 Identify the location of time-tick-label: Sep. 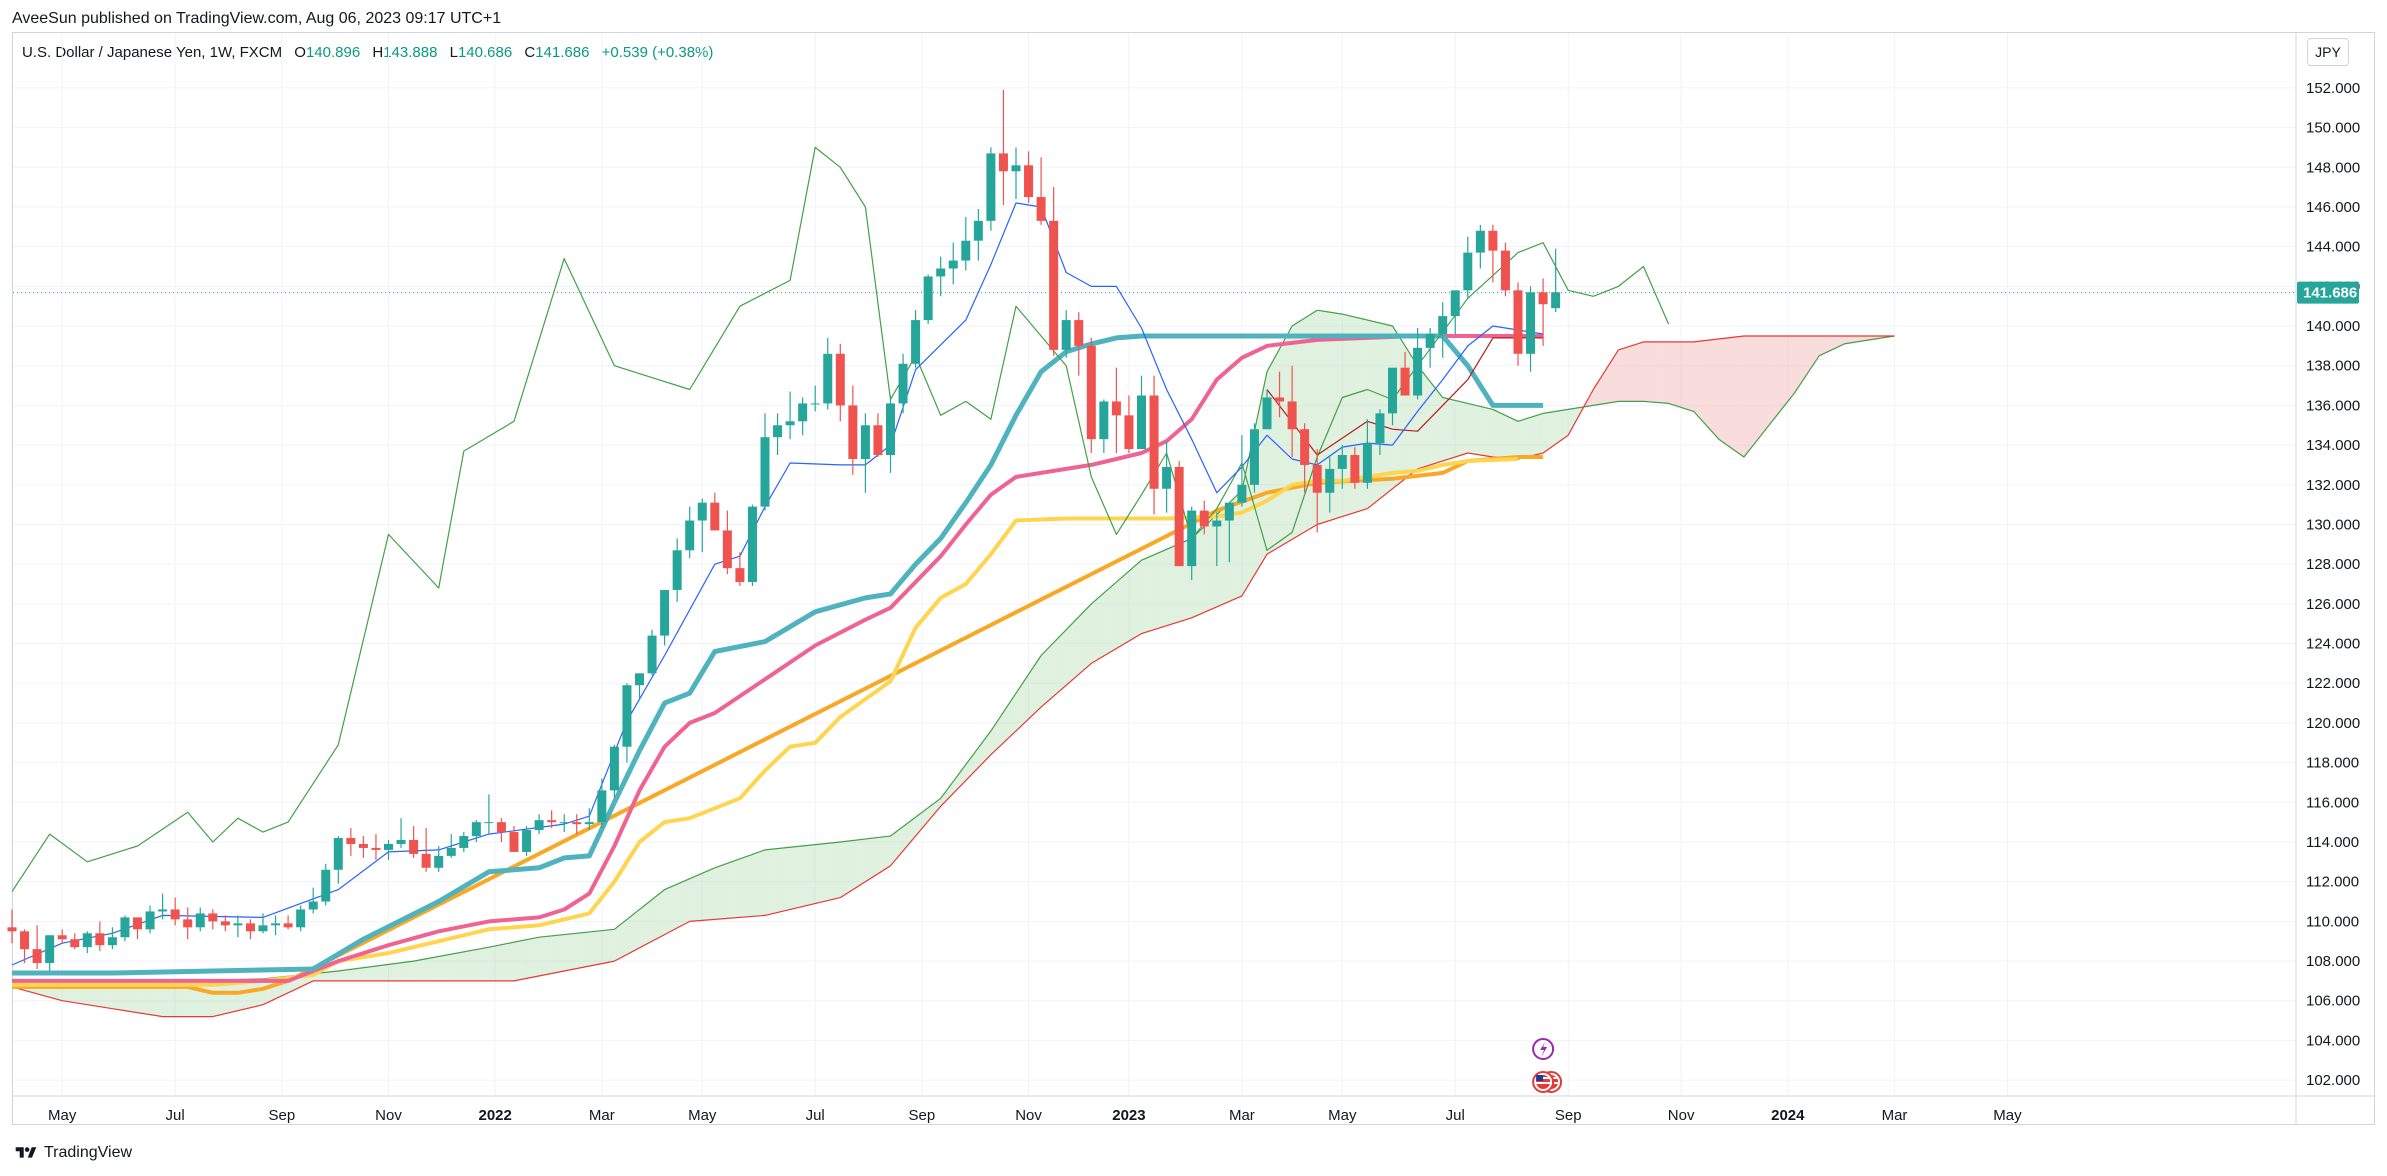
(1568, 1115).